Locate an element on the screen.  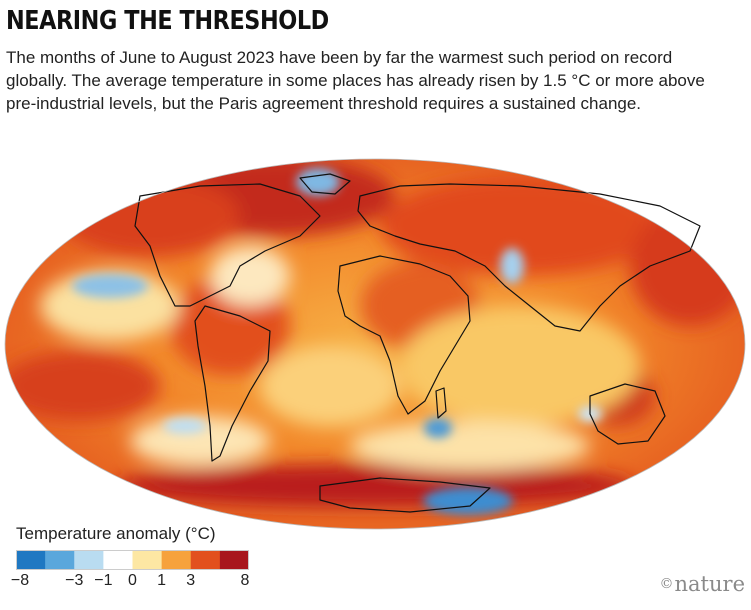
legend-tick-label: −8 is located at coordinates (20, 580).